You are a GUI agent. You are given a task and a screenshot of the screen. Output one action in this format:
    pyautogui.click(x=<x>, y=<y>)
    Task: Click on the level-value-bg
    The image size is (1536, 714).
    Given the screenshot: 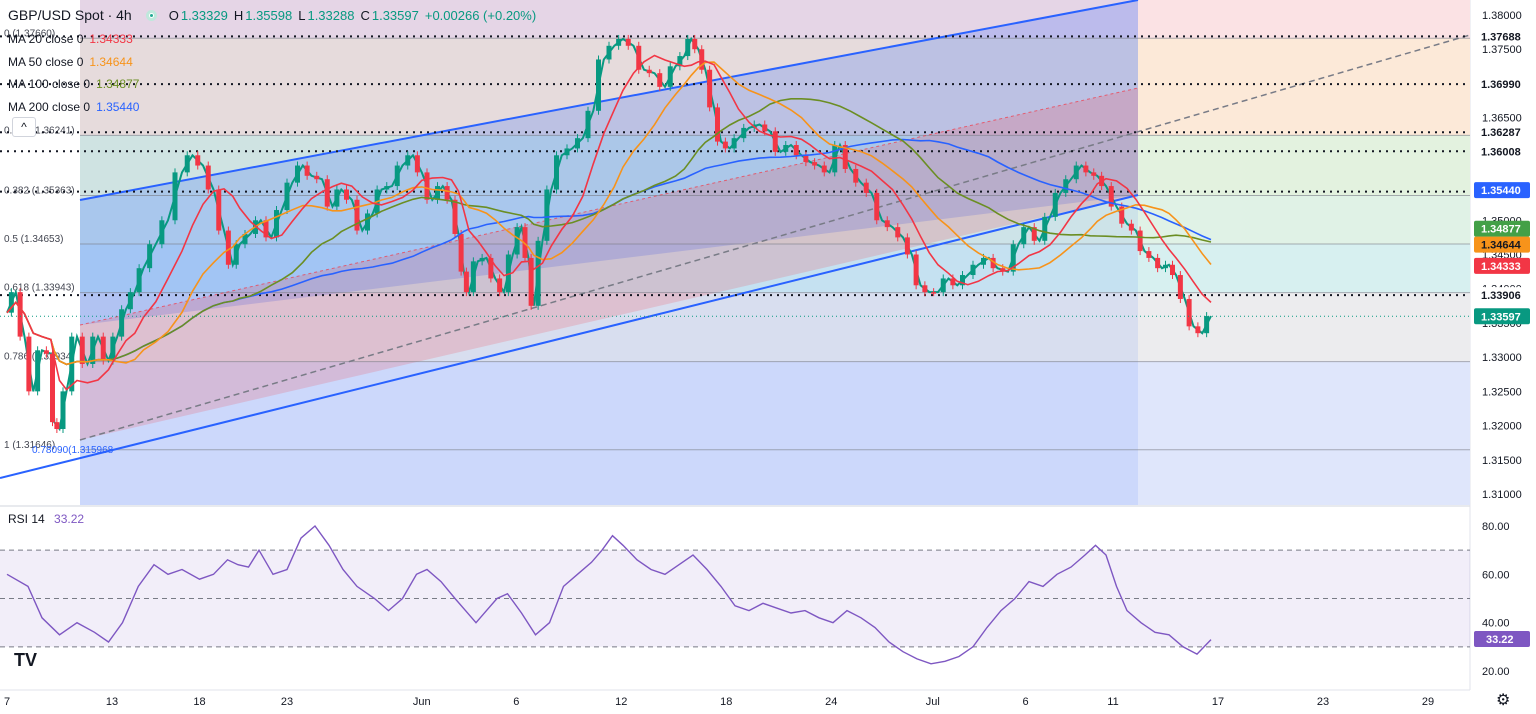 What is the action you would take?
    pyautogui.click(x=1502, y=151)
    